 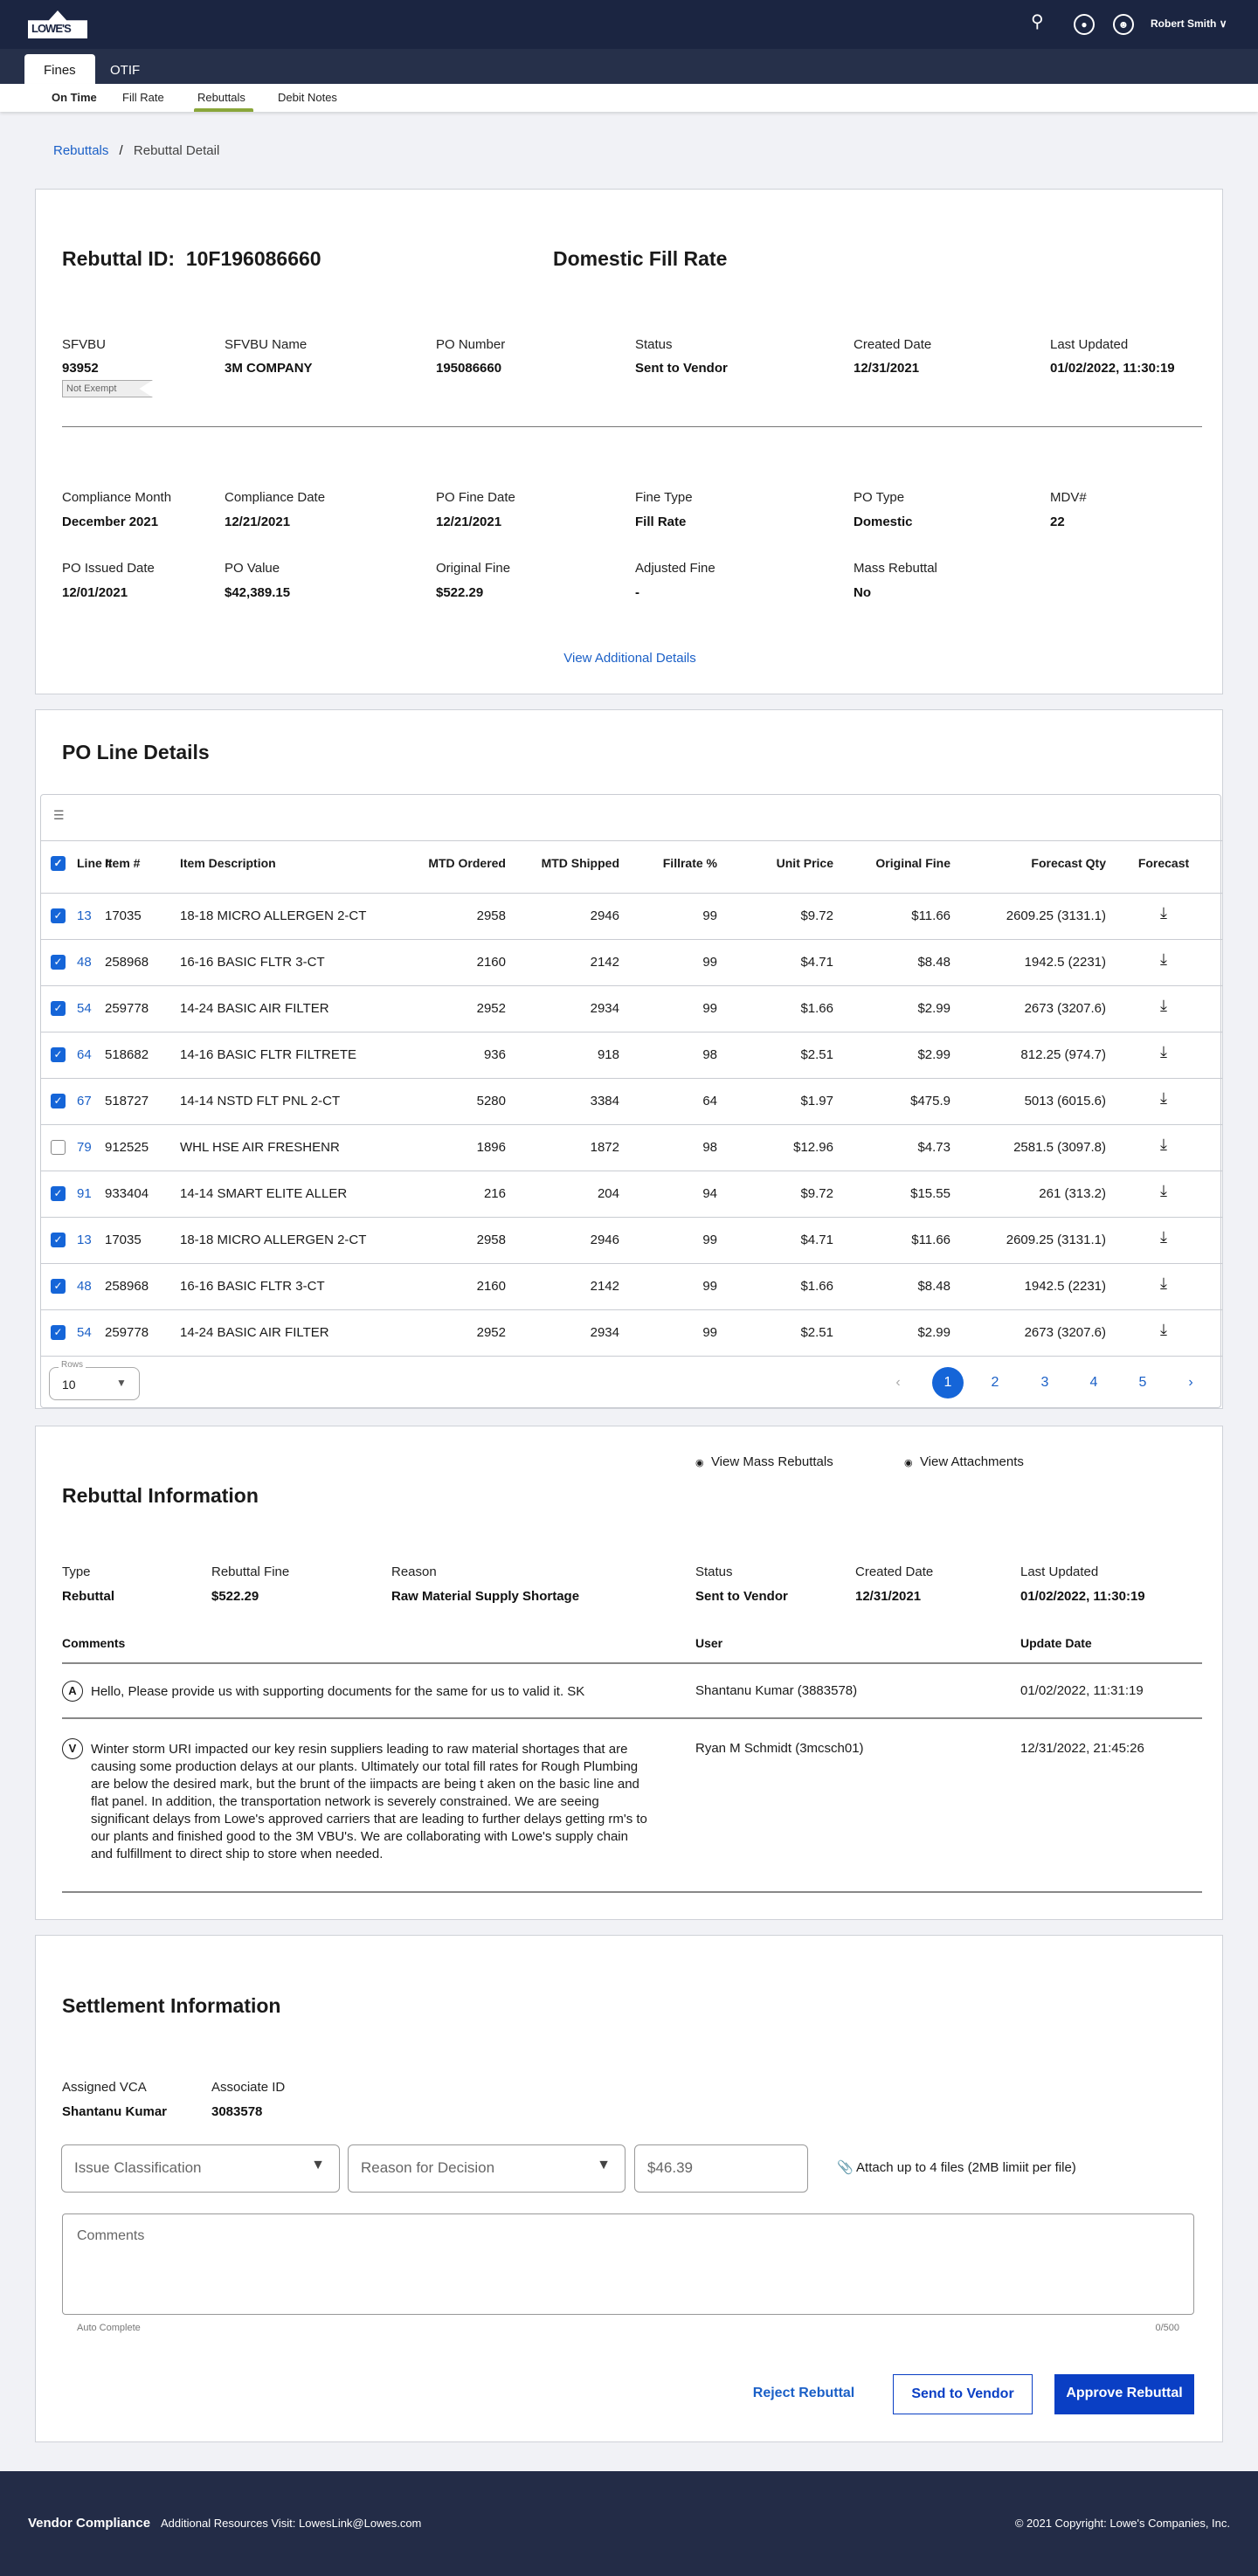 I want to click on cell-fq: 2609.25 (3131.1), so click(x=1056, y=1240).